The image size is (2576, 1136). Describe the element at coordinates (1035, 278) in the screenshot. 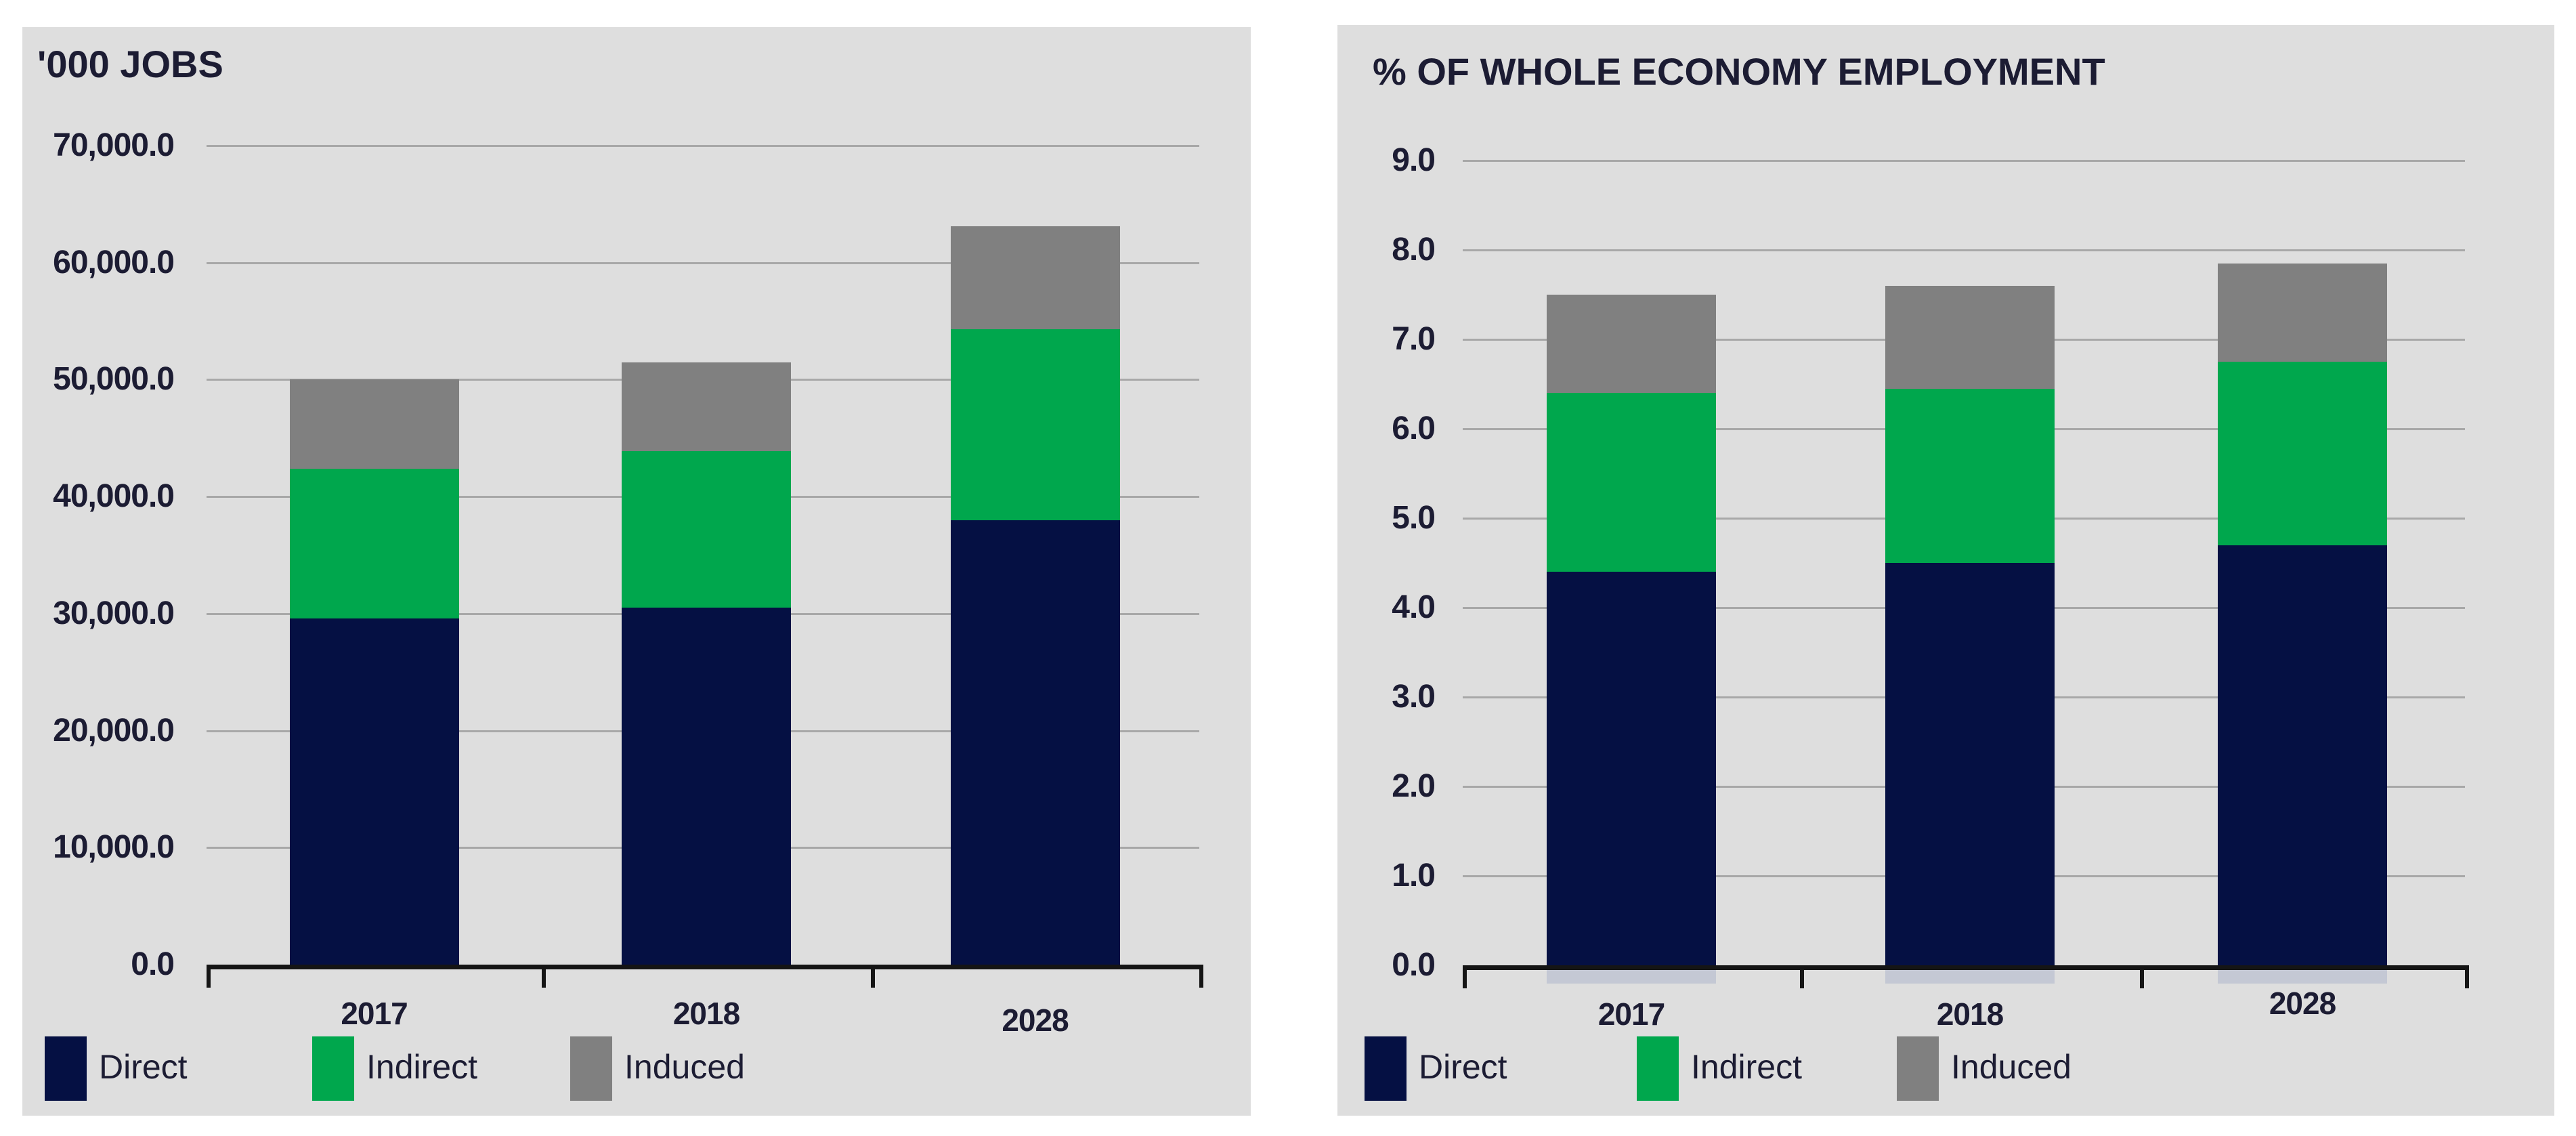

I see `jobs-bar-segment-induced-2028` at that location.